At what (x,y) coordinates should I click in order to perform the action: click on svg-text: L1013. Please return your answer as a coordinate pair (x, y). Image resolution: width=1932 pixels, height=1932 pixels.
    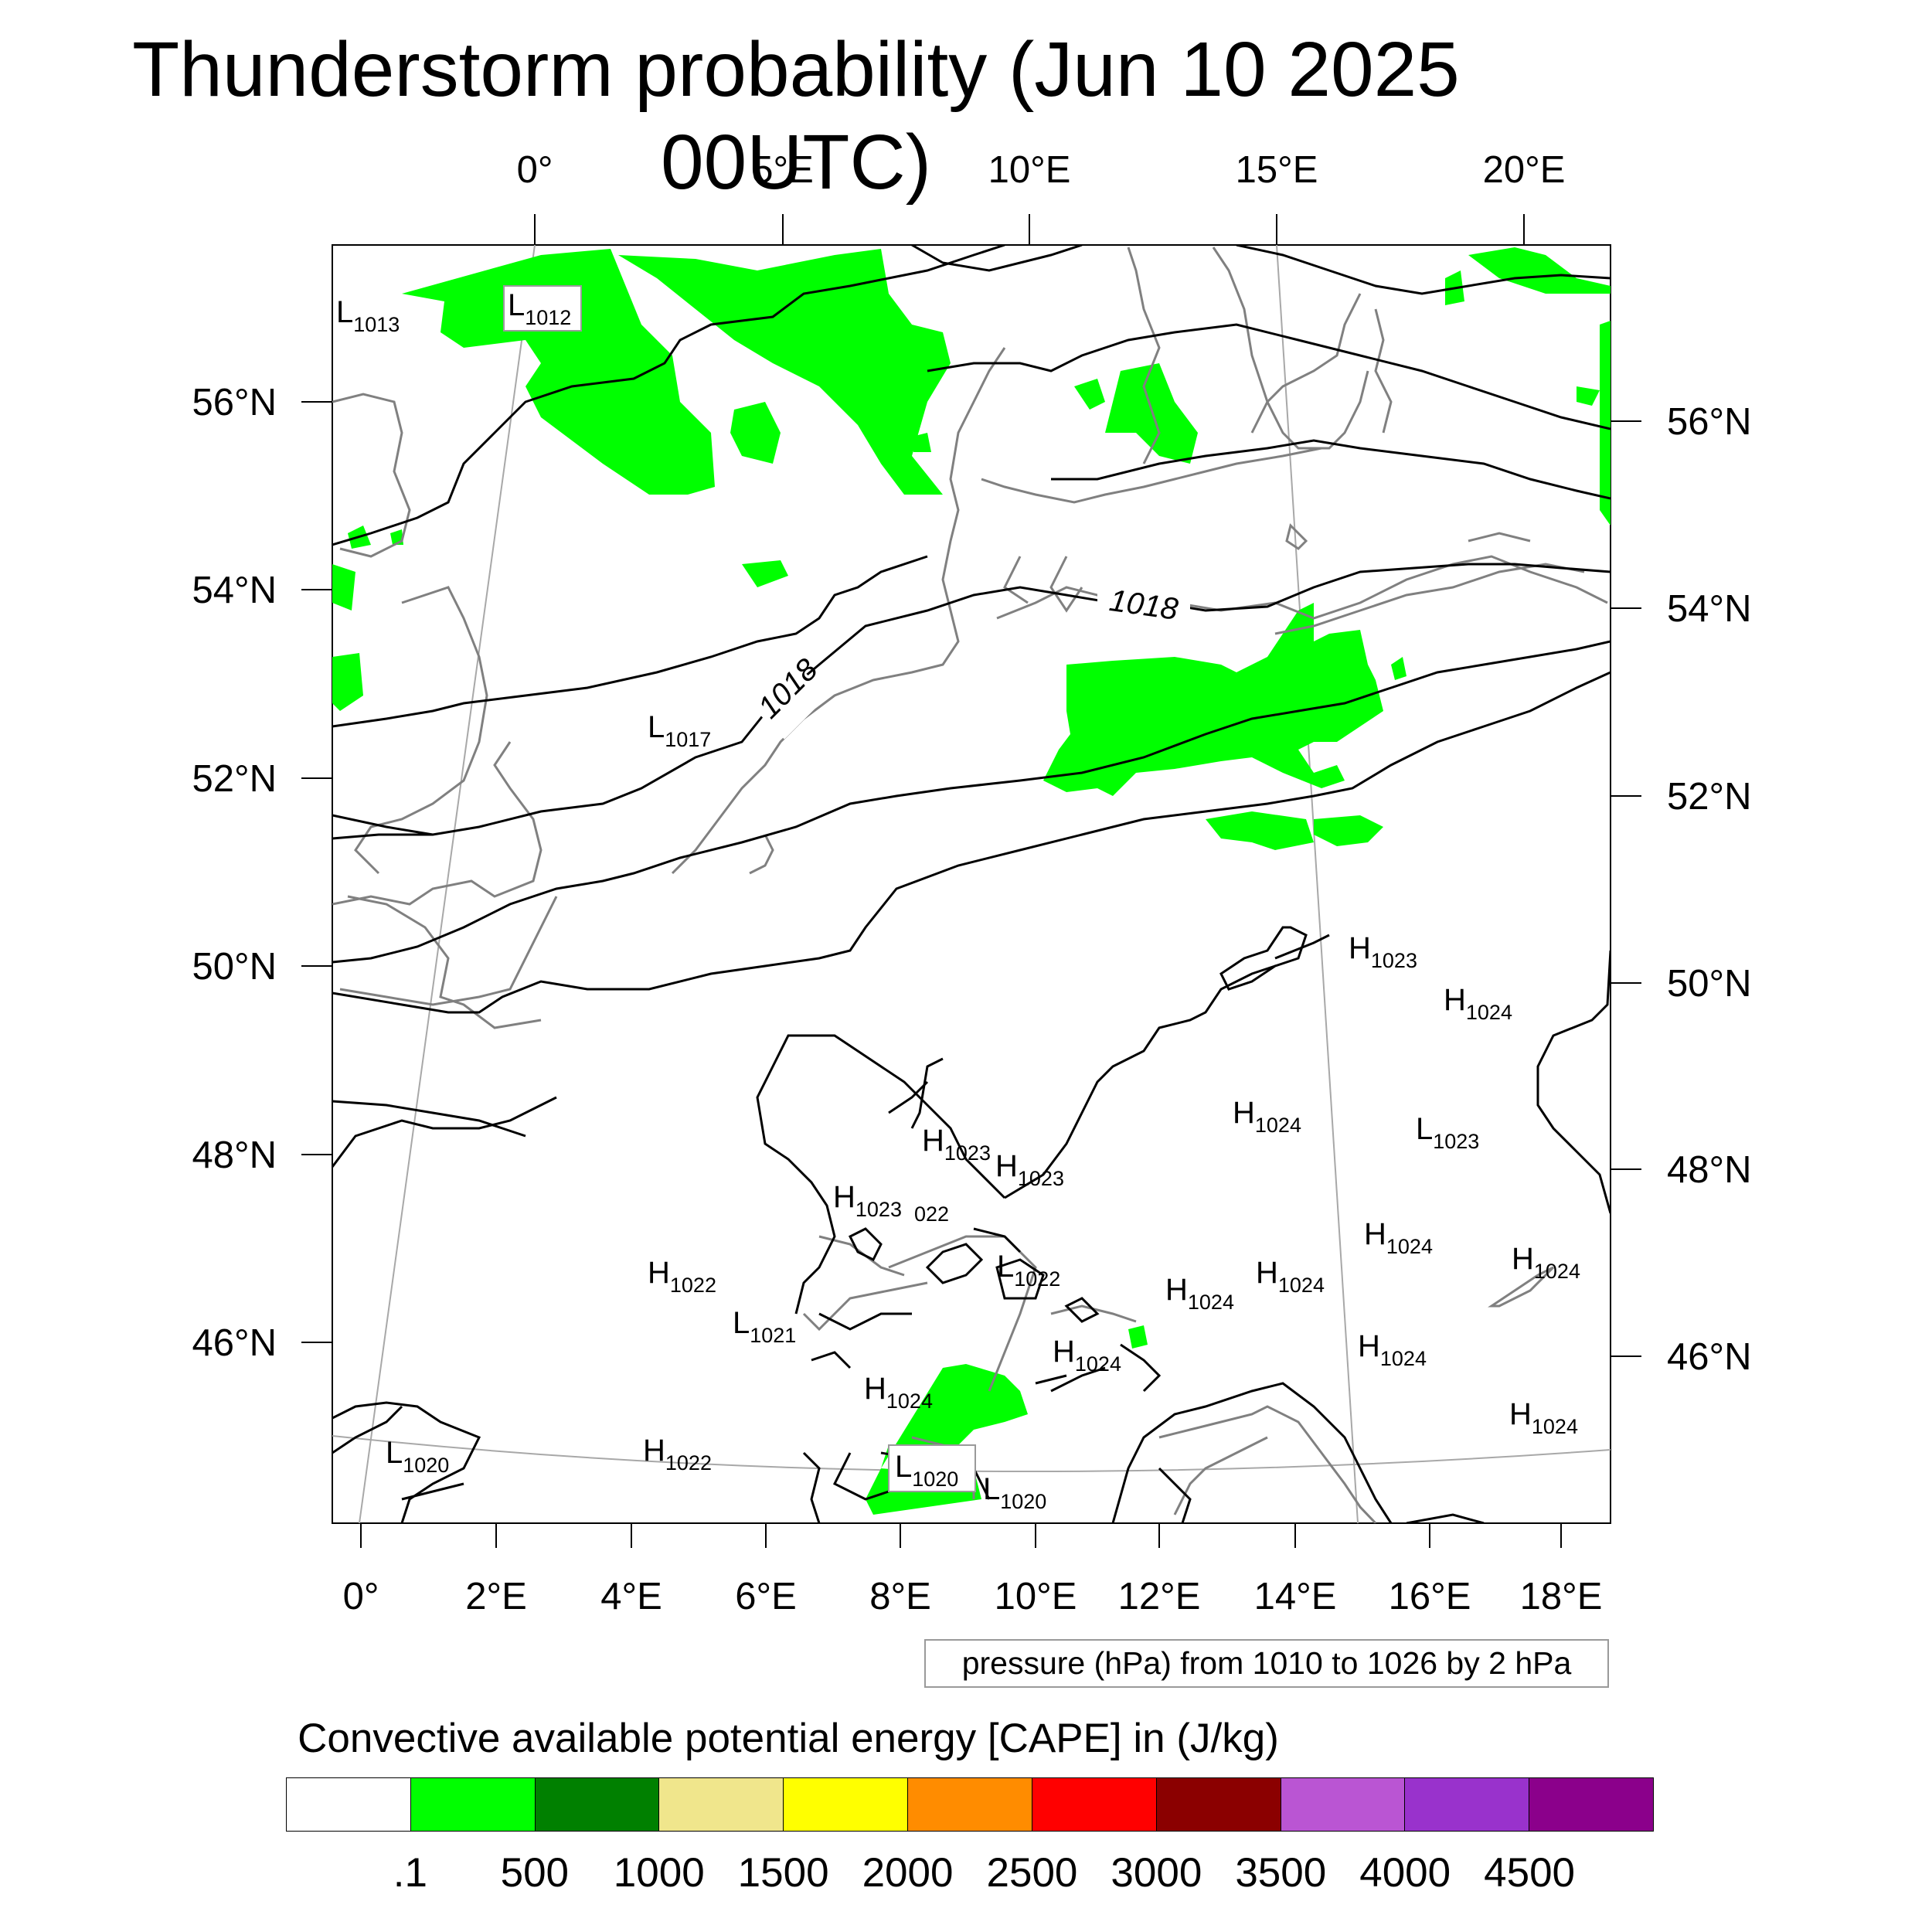
    Looking at the image, I should click on (368, 316).